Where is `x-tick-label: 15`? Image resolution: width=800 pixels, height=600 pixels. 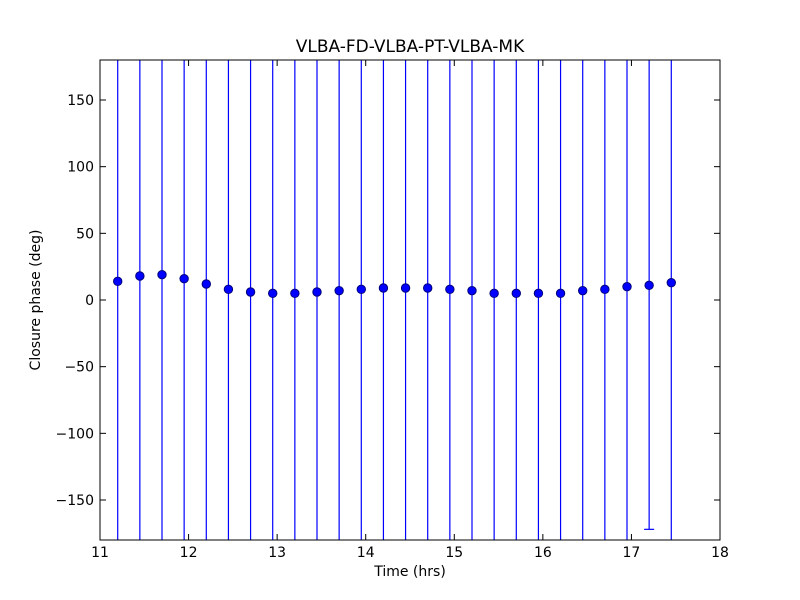 x-tick-label: 15 is located at coordinates (454, 553).